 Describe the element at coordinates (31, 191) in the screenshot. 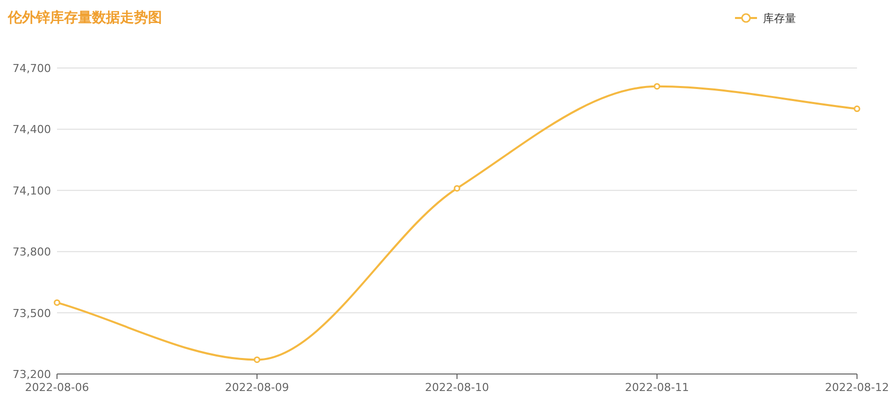

I see `y-tick-label: 74,100` at that location.